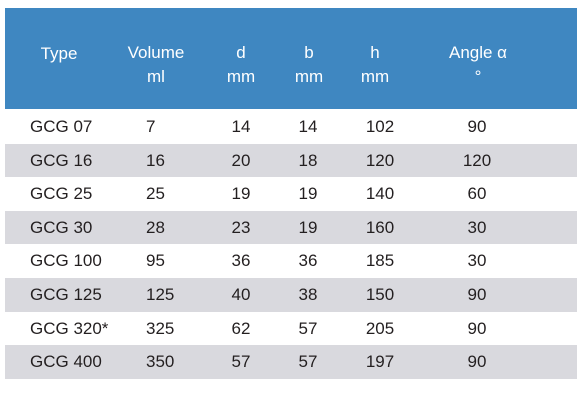 The width and height of the screenshot is (586, 402). I want to click on header-label: Type, so click(59, 53).